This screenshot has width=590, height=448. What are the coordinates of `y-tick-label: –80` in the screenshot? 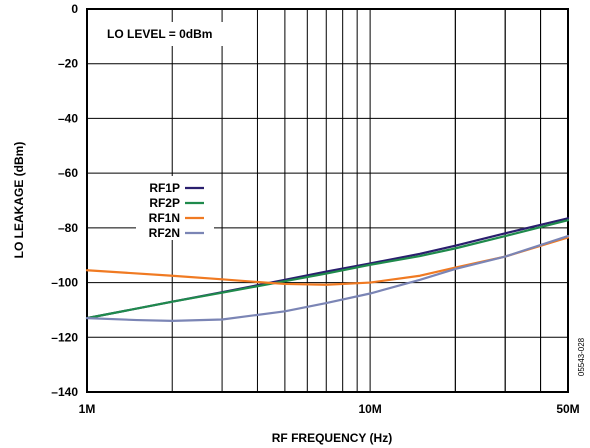 It's located at (68, 228).